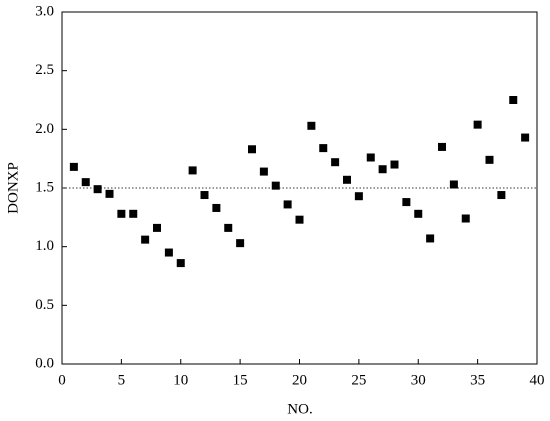 The image size is (550, 421). What do you see at coordinates (418, 380) in the screenshot?
I see `x-tick-label: 30` at bounding box center [418, 380].